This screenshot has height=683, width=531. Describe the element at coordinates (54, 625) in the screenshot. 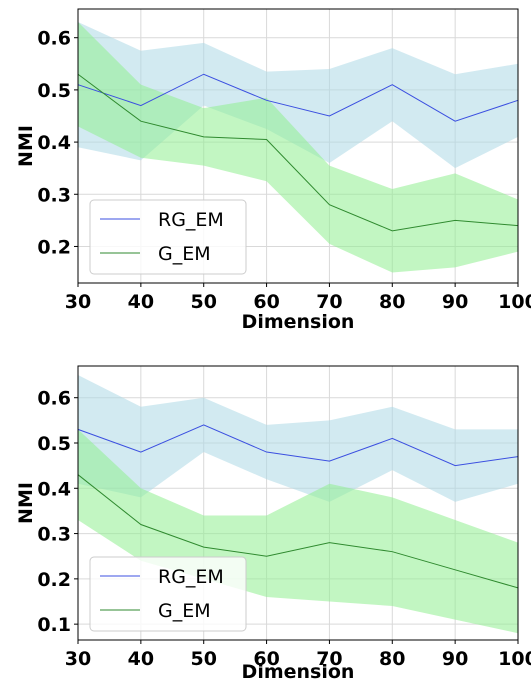

I see `y-tick-label: 0.1` at that location.